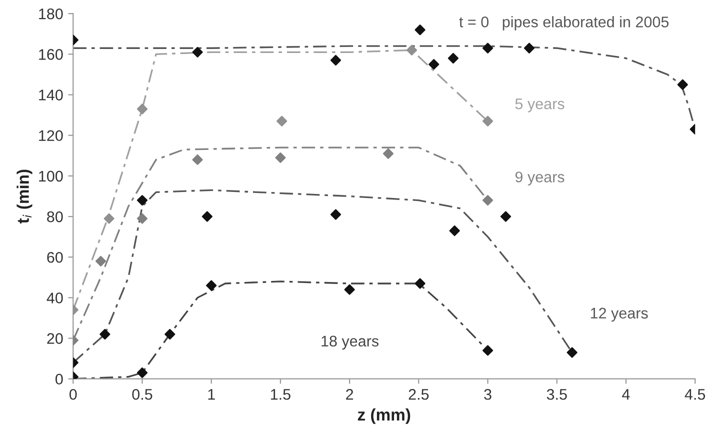 This screenshot has height=439, width=710. Describe the element at coordinates (350, 343) in the screenshot. I see `text: 18 years` at that location.